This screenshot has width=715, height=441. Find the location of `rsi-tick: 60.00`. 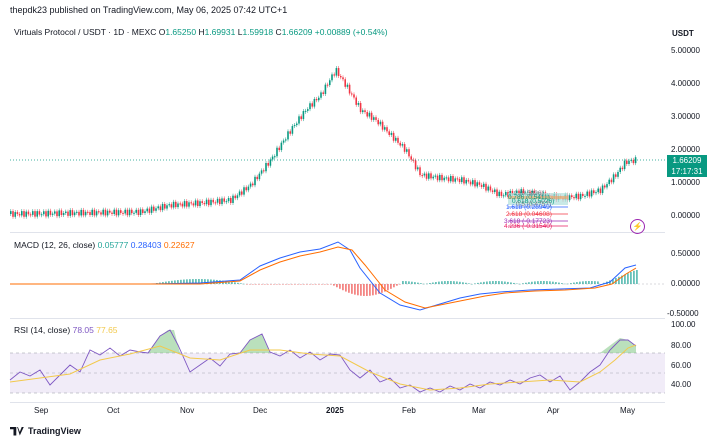

rsi-tick: 60.00 is located at coordinates (681, 365).